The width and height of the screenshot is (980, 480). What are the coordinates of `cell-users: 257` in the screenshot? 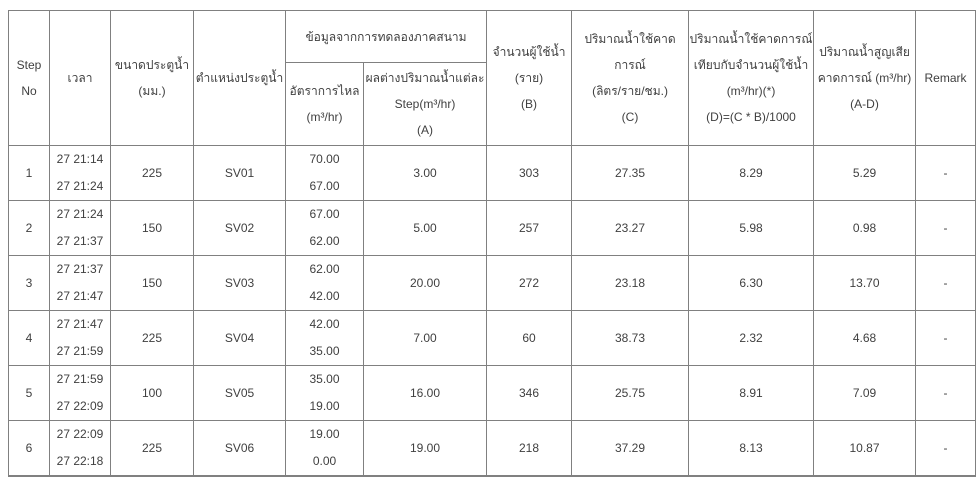 It's located at (529, 228).